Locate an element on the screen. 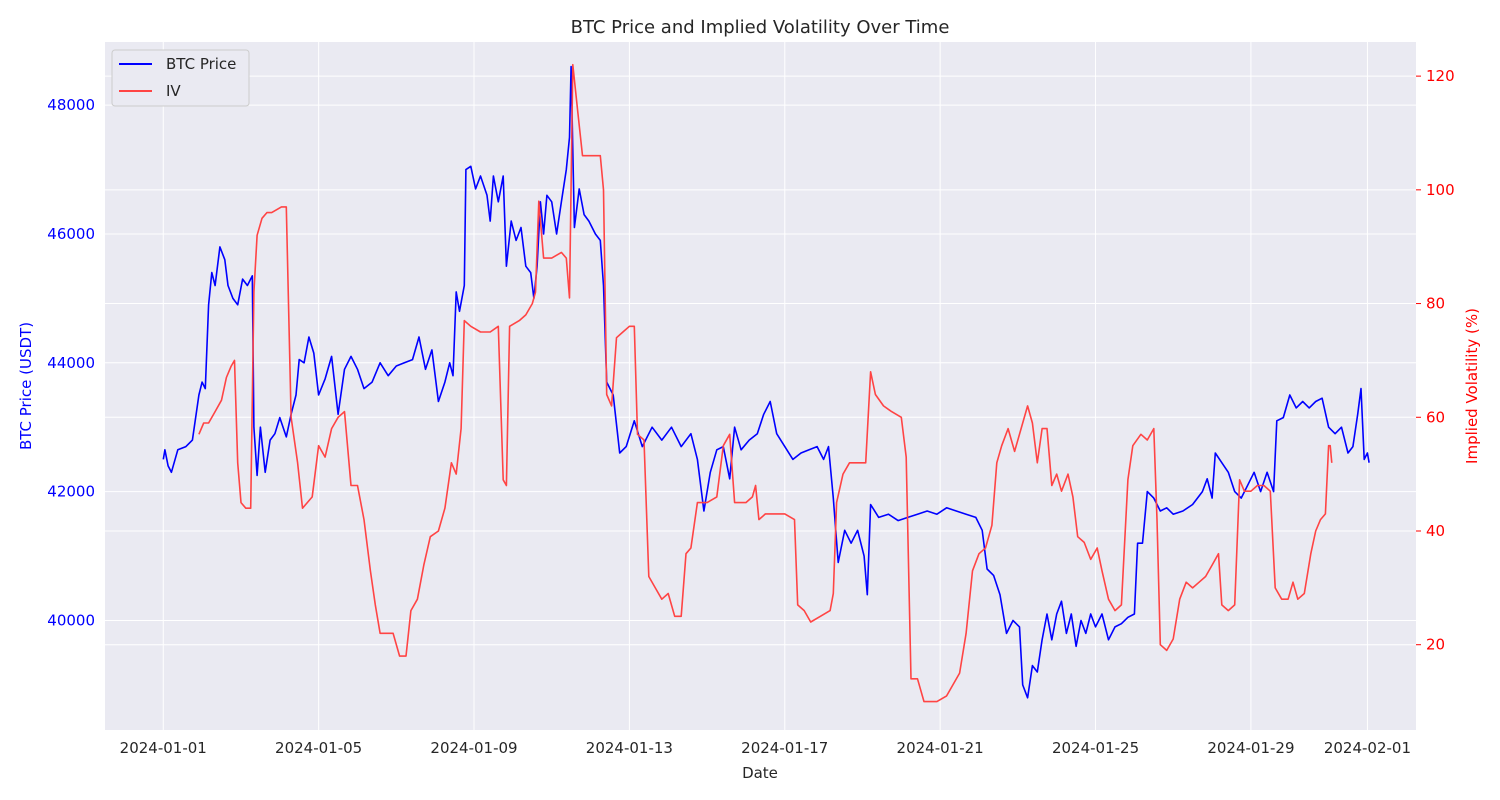 Image resolution: width=1500 pixels, height=800 pixels. left-y-tick-label: 44000 is located at coordinates (71, 363).